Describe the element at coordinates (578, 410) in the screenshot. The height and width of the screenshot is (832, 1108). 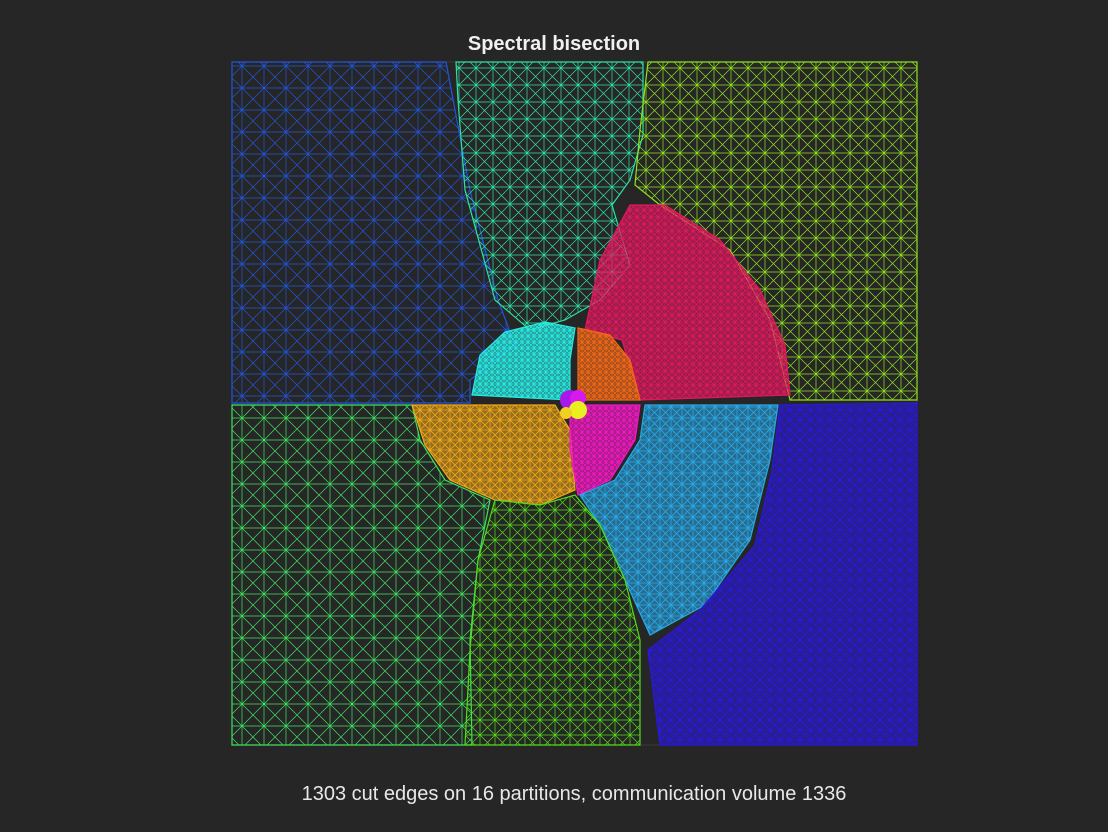
I see `partition-centre-yellow` at that location.